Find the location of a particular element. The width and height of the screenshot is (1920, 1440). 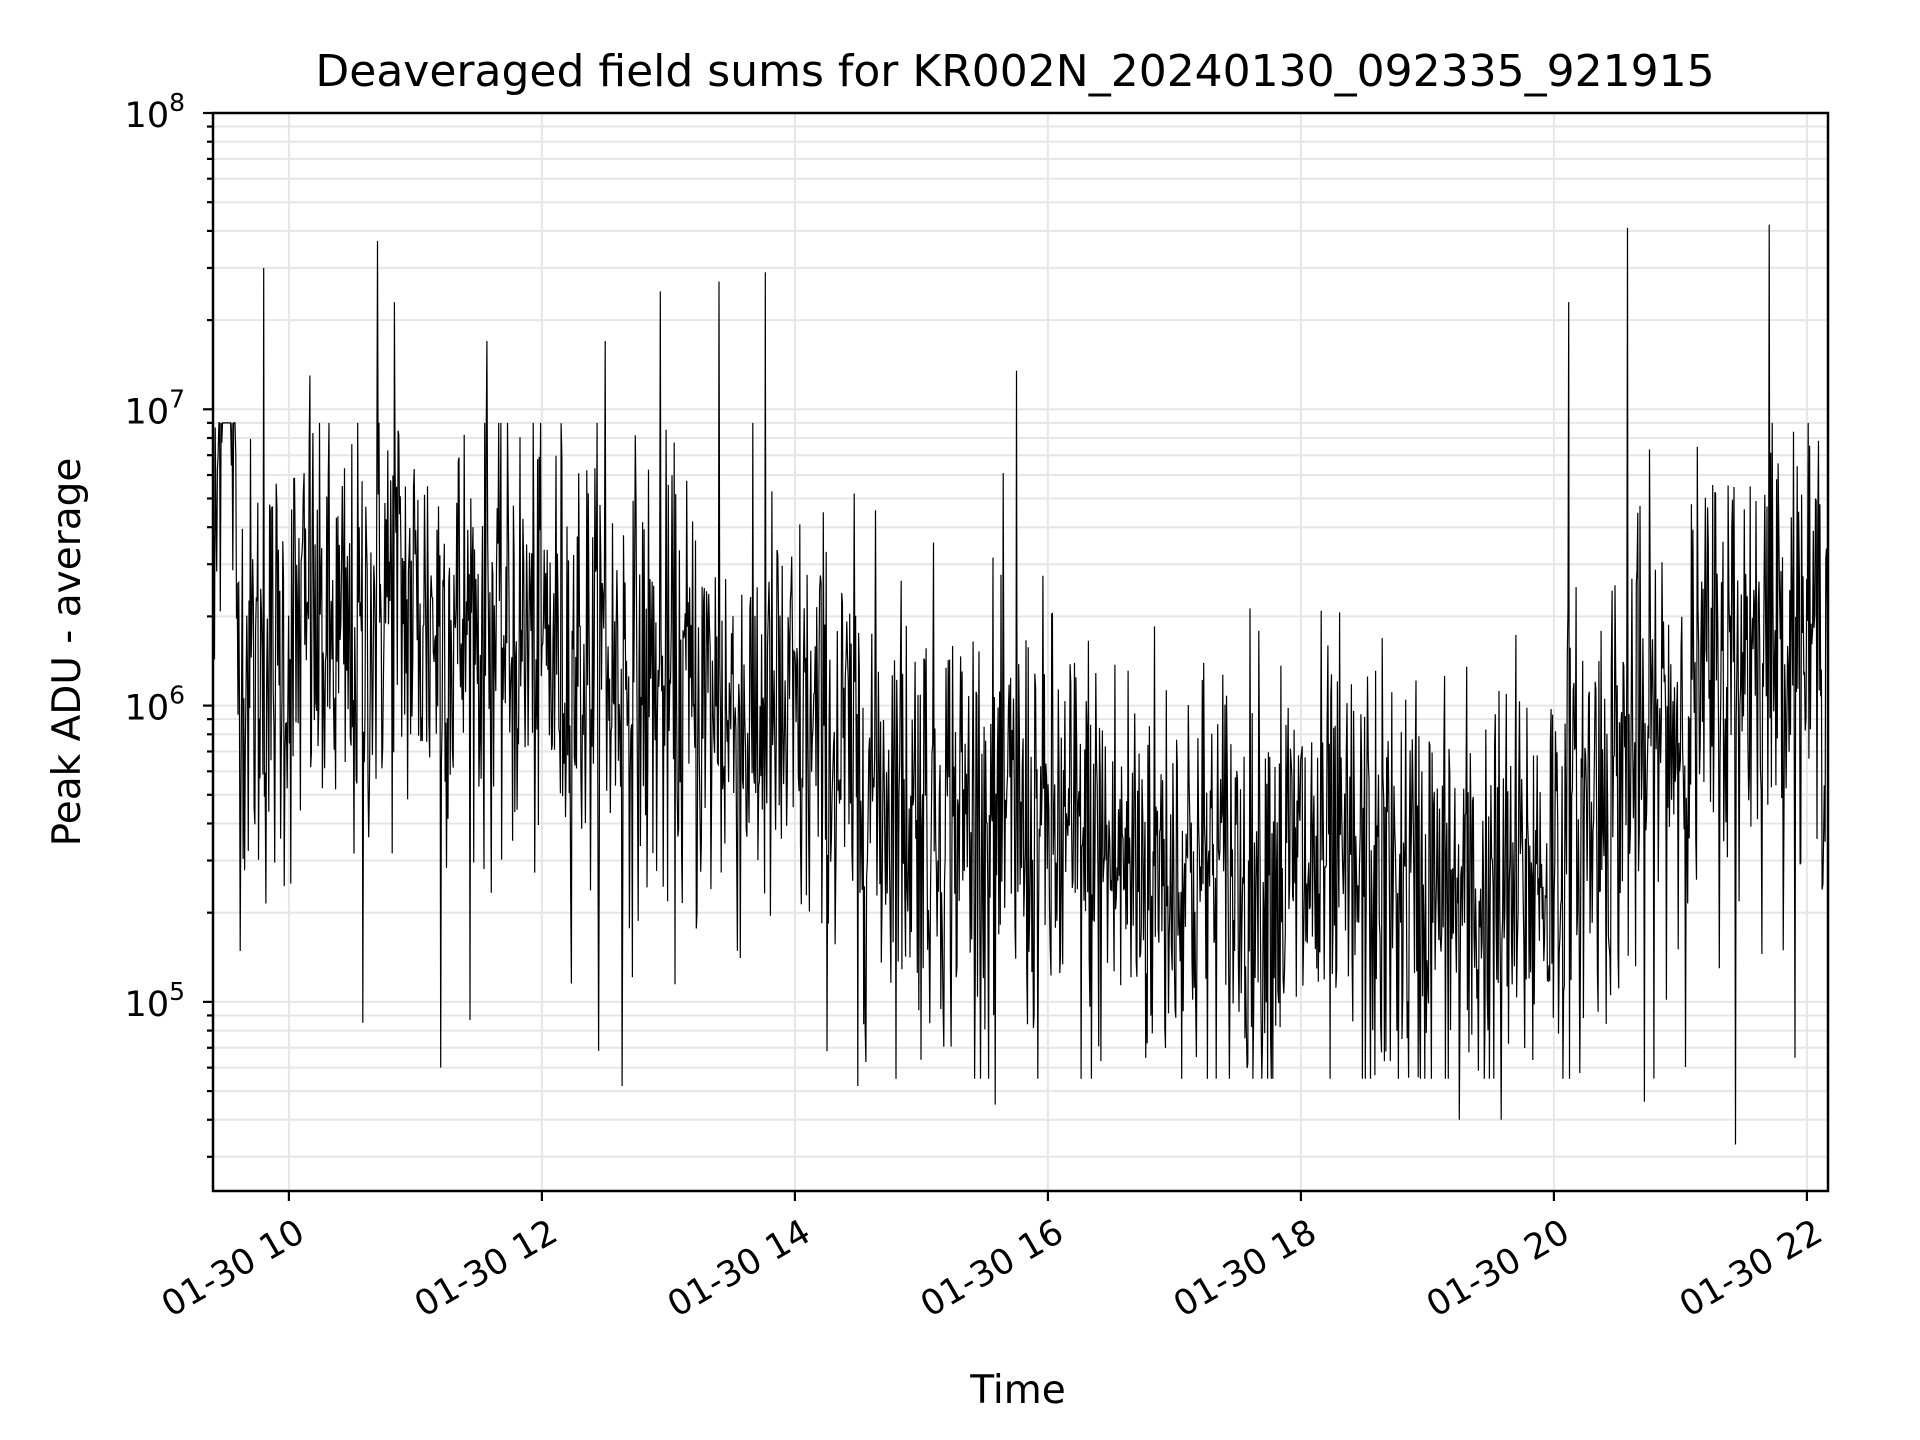

y-tick-label: 10⁵ is located at coordinates (155, 1001).